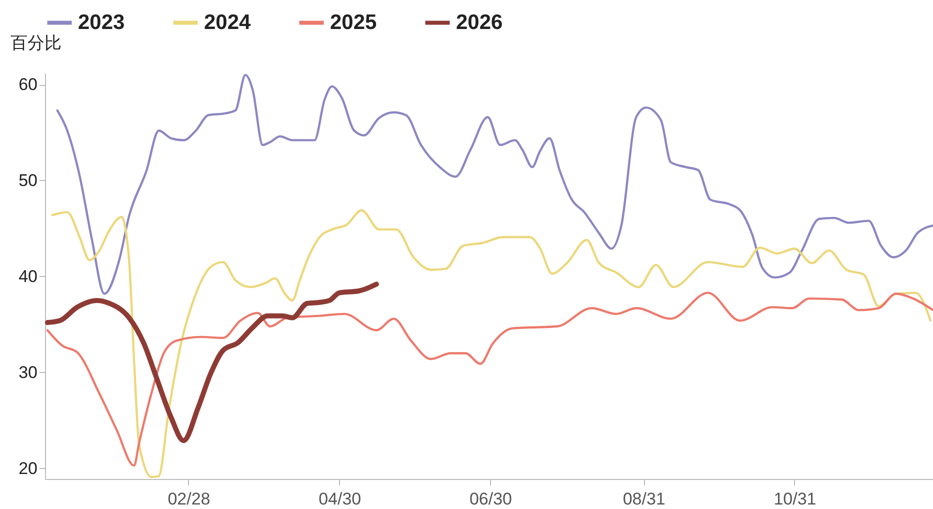 The height and width of the screenshot is (509, 933). I want to click on x-tick-label: 02/28, so click(189, 499).